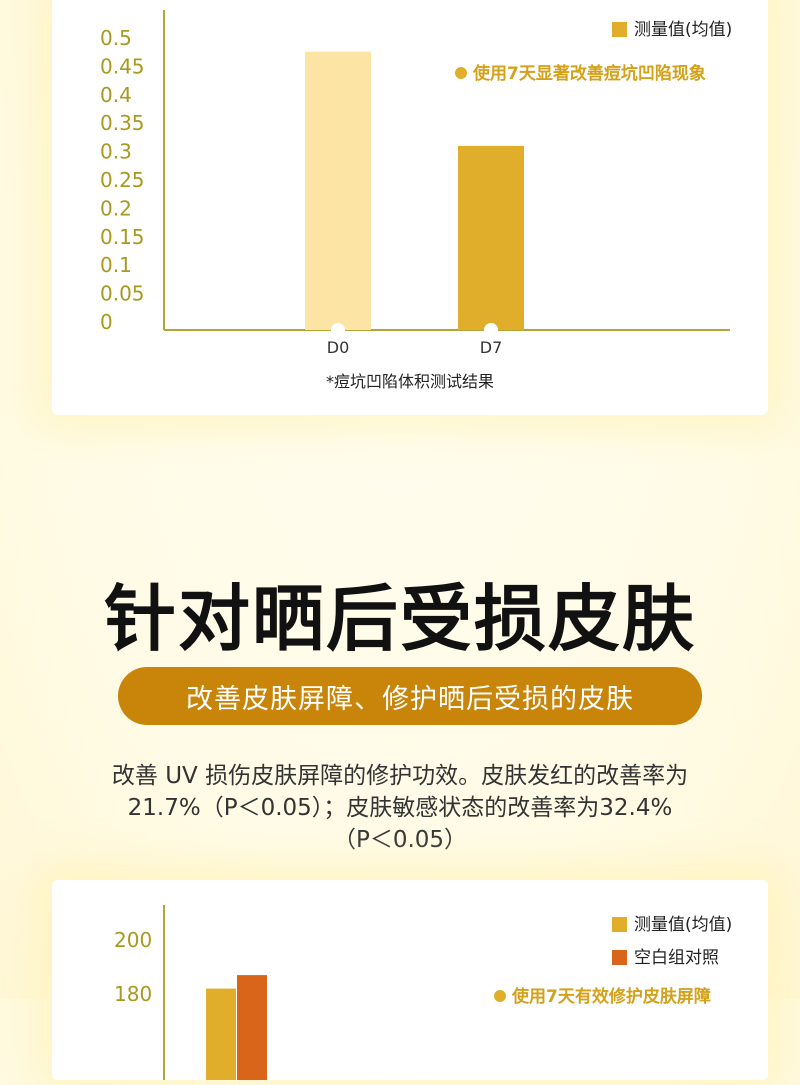 The width and height of the screenshot is (800, 1085). I want to click on bar-d0, so click(338, 191).